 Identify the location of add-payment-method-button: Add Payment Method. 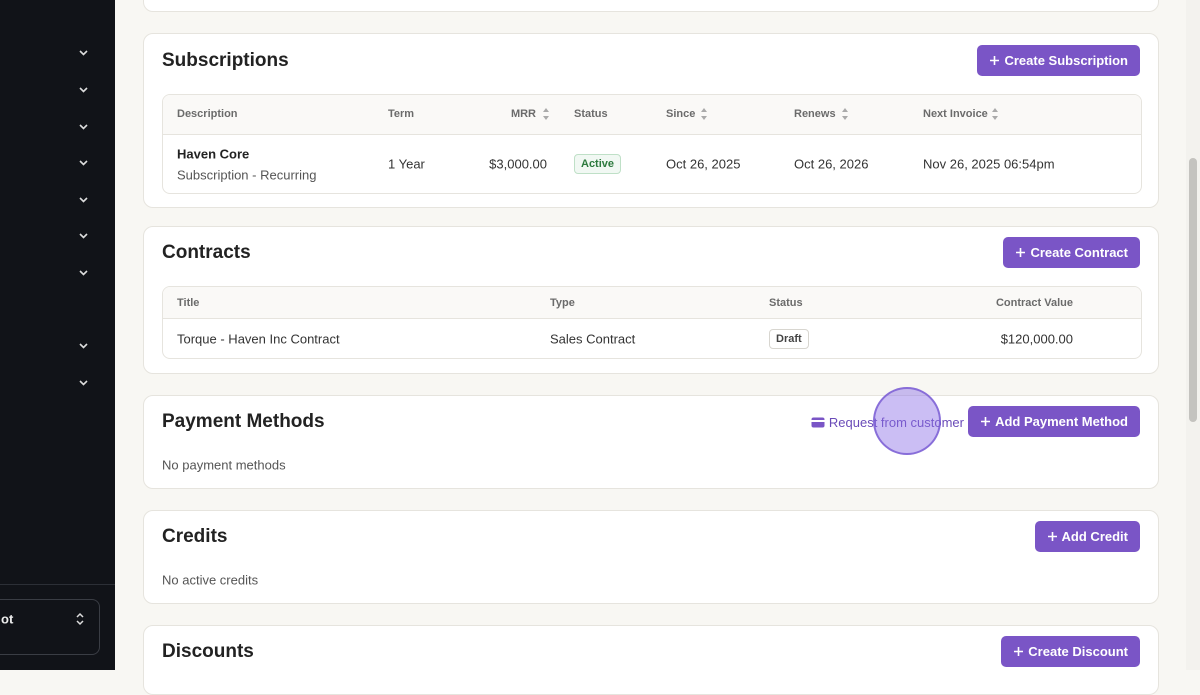
(1054, 421).